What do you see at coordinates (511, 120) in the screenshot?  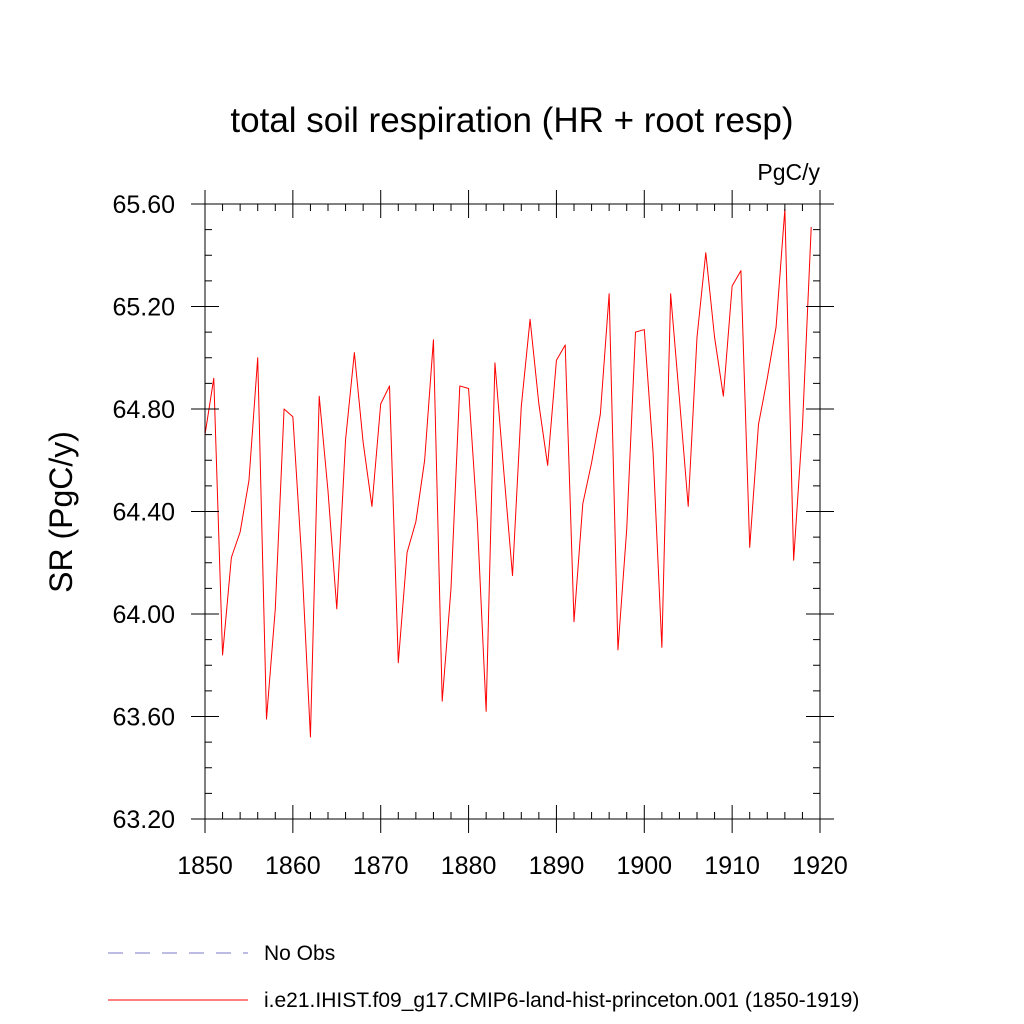 I see `chart-title: total soil respiration (HR + root resp)` at bounding box center [511, 120].